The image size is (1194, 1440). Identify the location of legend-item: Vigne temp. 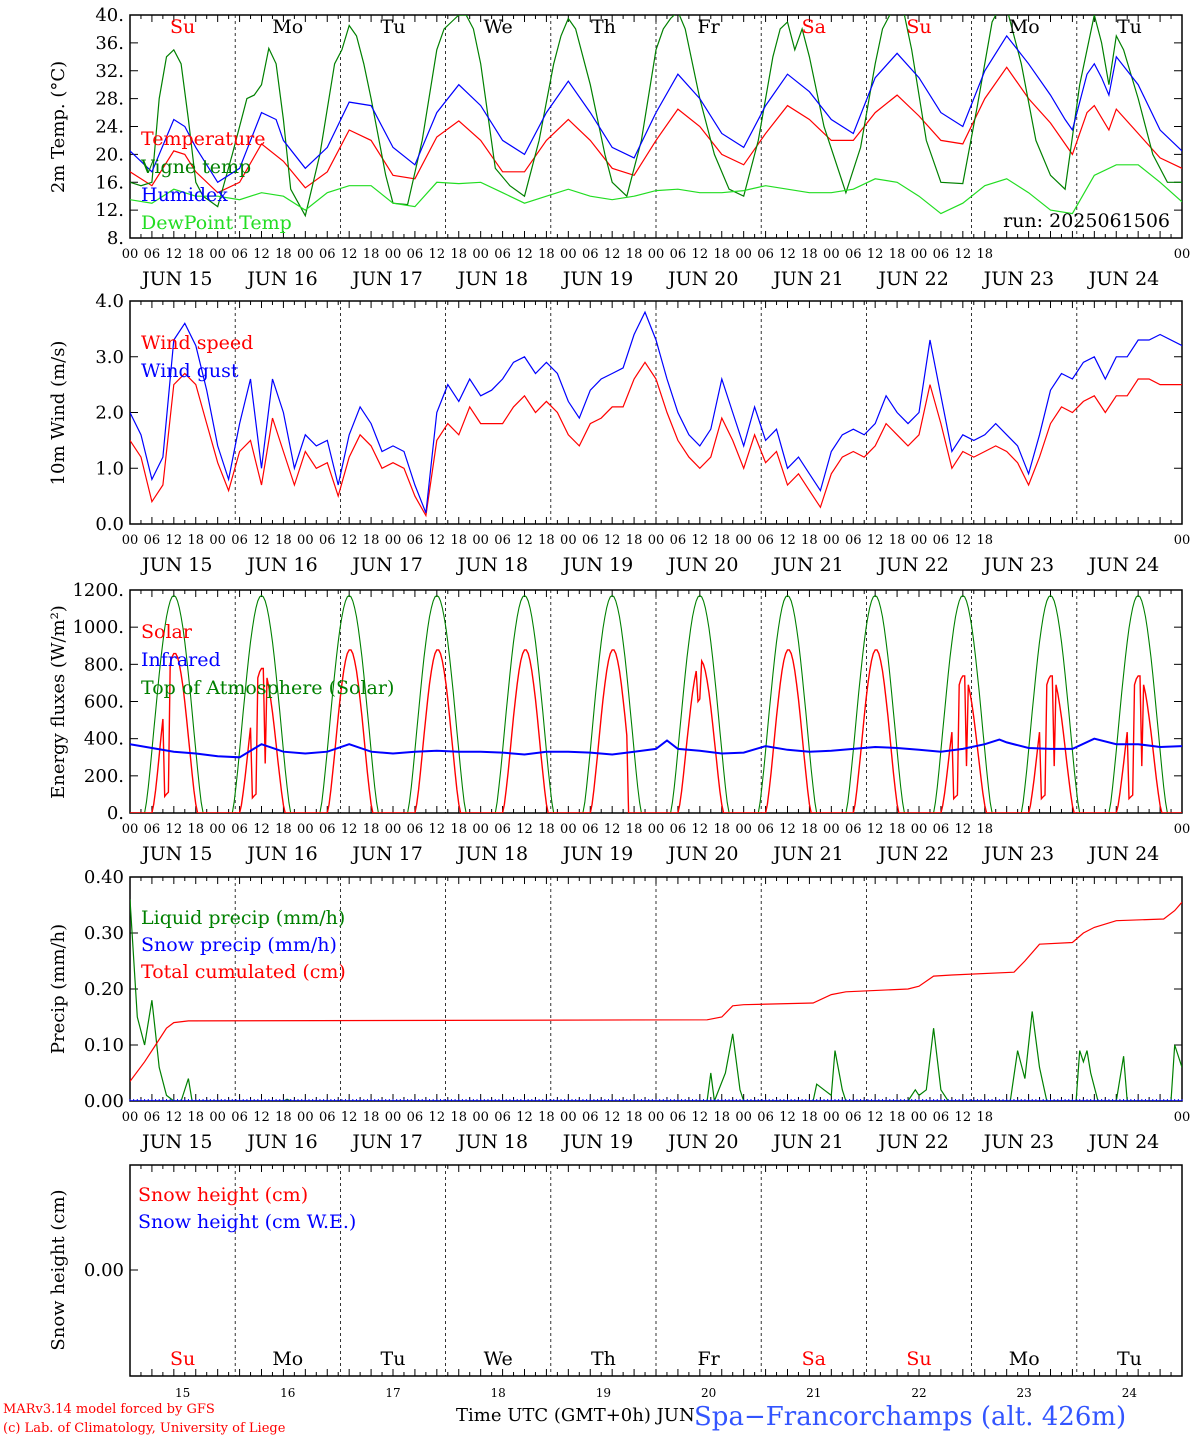
(195, 167).